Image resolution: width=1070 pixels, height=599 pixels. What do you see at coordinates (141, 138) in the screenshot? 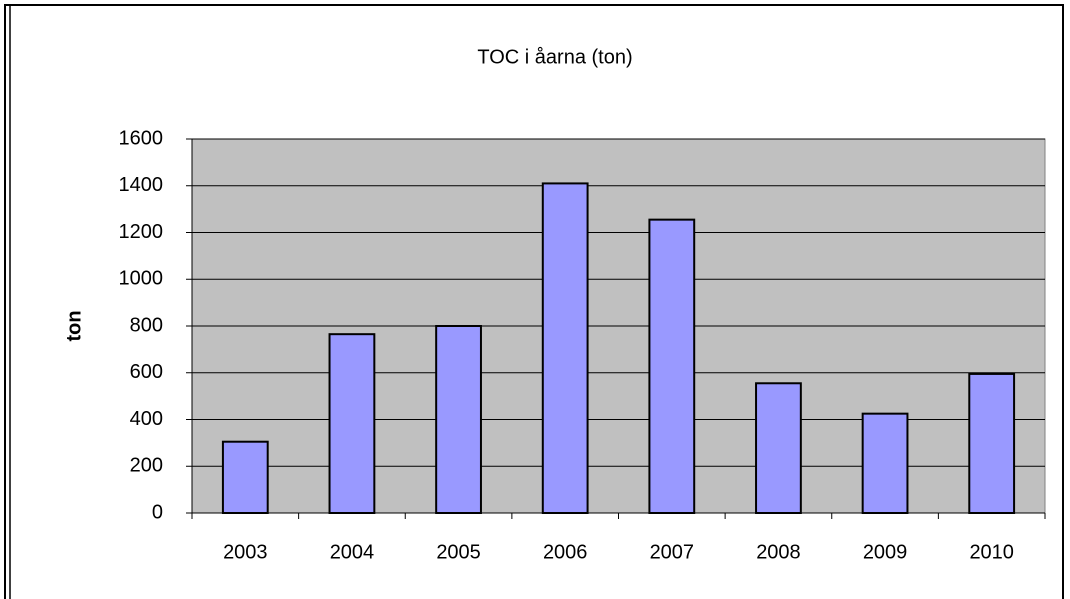
I see `y-tick-label: 1600` at bounding box center [141, 138].